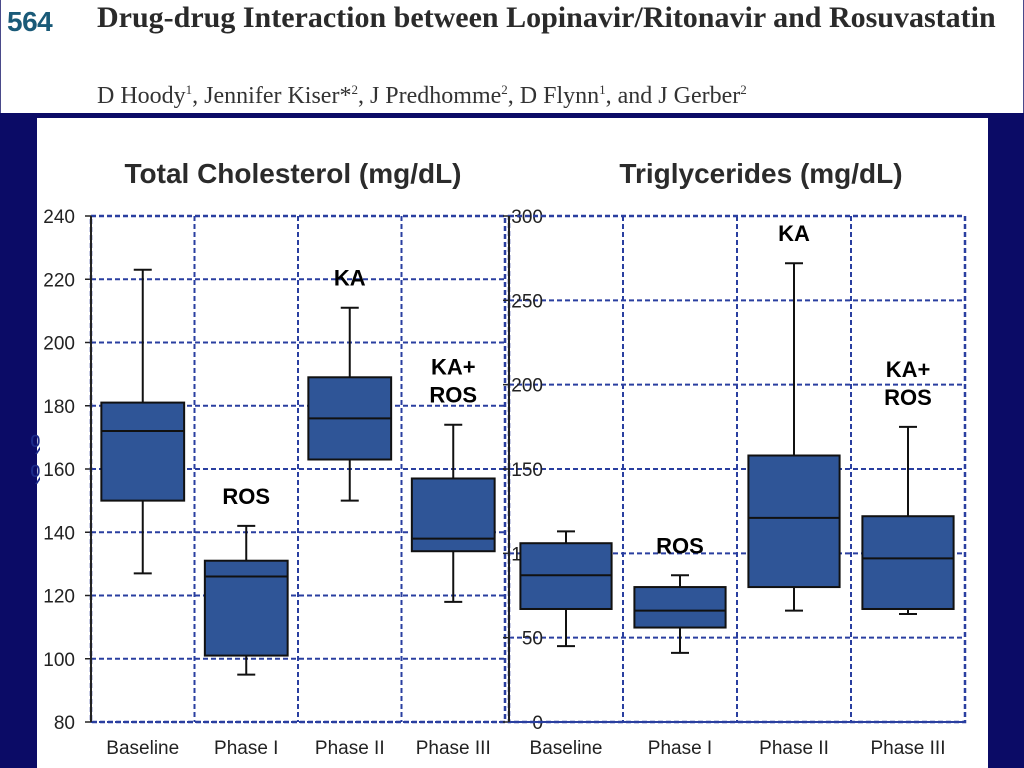 Image resolution: width=1024 pixels, height=768 pixels. Describe the element at coordinates (532, 639) in the screenshot. I see `y-tick-label: 50` at that location.